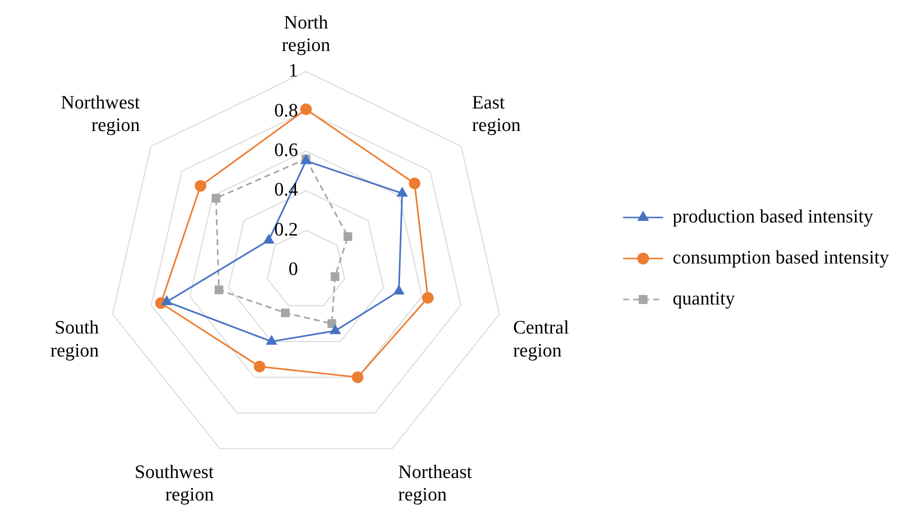 This screenshot has width=919, height=517. Describe the element at coordinates (286, 150) in the screenshot. I see `y-tick-label: 0.6` at that location.